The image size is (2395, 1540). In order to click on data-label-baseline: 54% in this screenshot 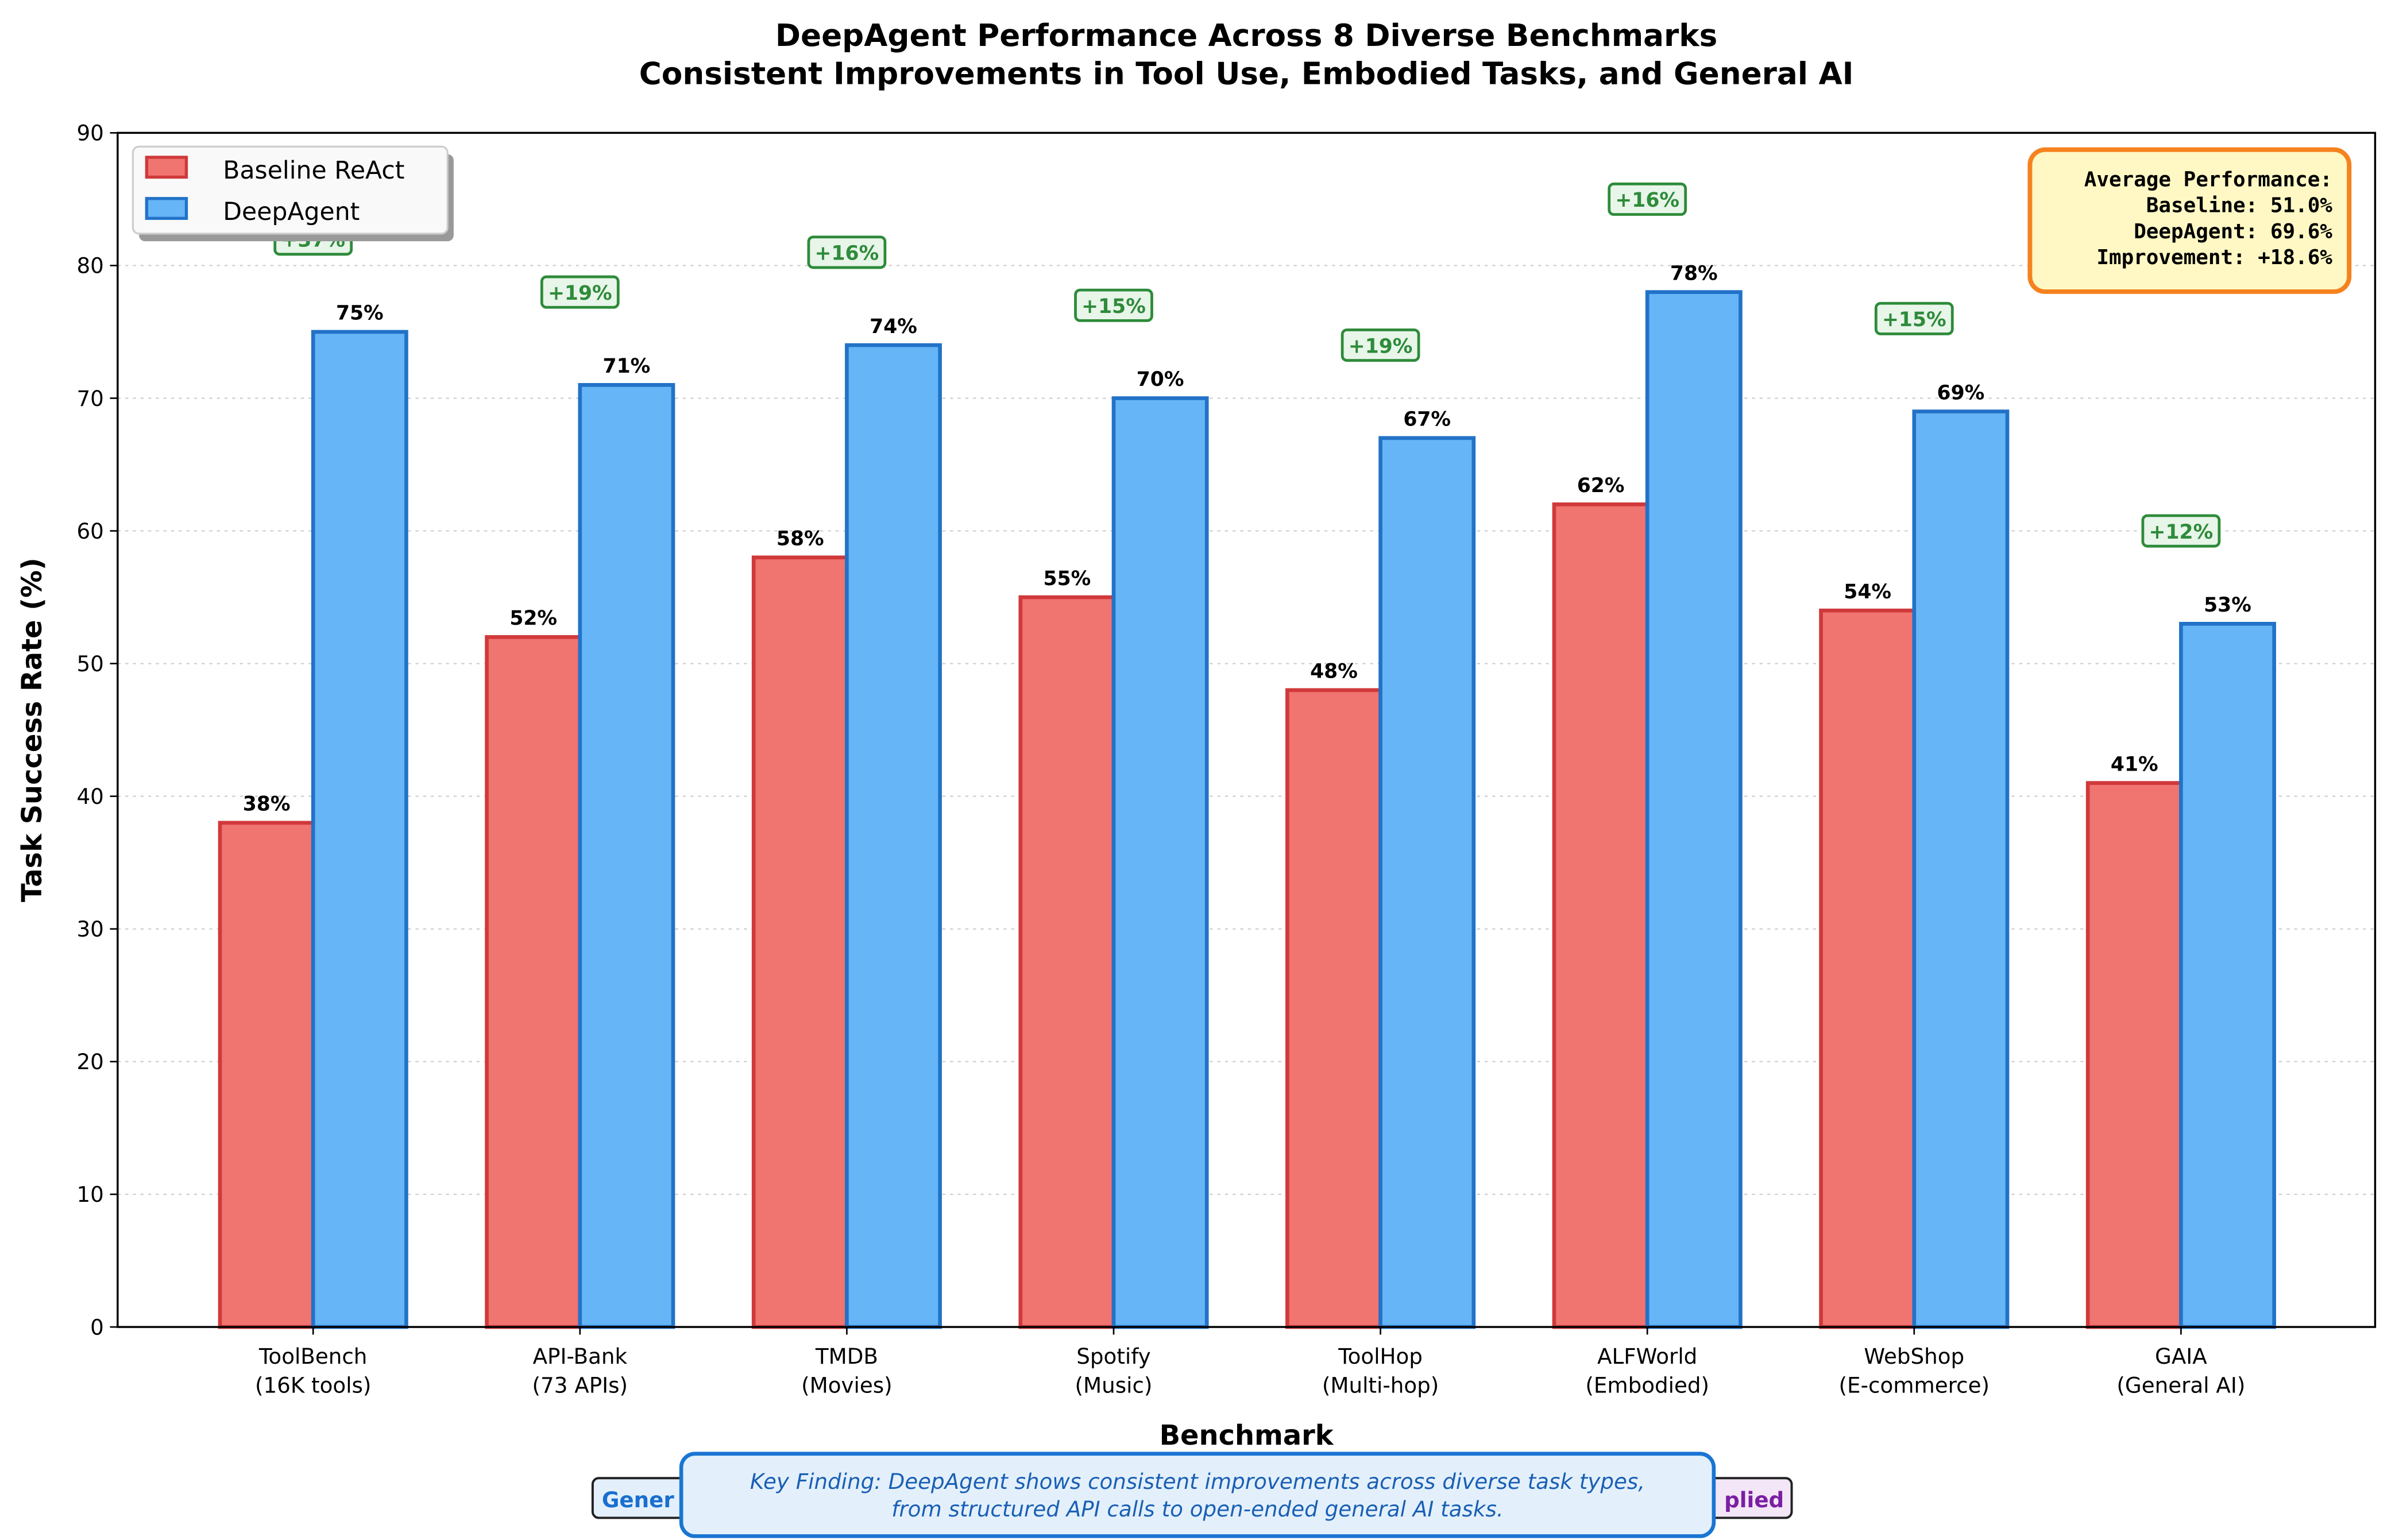, I will do `click(1867, 592)`.